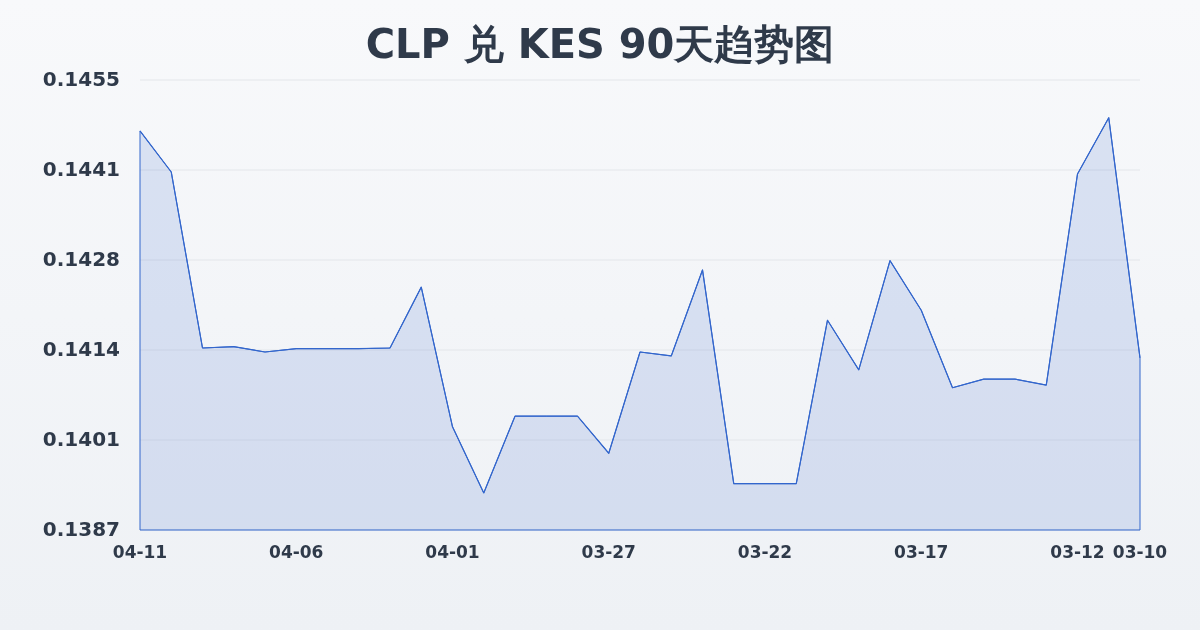 This screenshot has height=630, width=1200. Describe the element at coordinates (765, 552) in the screenshot. I see `x-tick-label: 03-22` at that location.